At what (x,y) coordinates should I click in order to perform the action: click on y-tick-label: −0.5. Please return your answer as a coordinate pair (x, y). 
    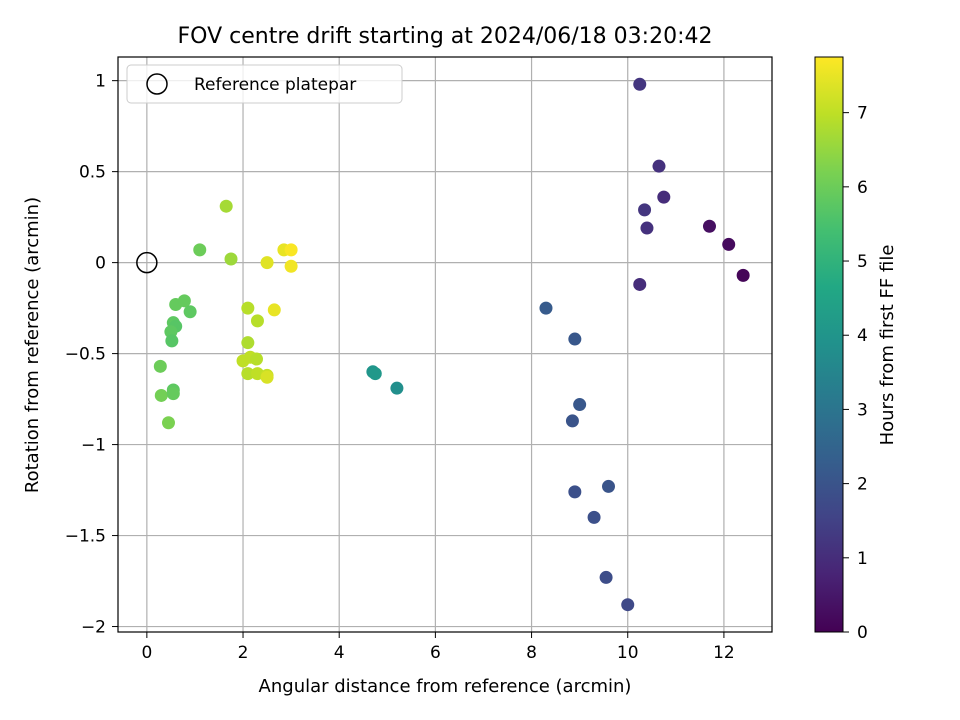
    Looking at the image, I should click on (85, 355).